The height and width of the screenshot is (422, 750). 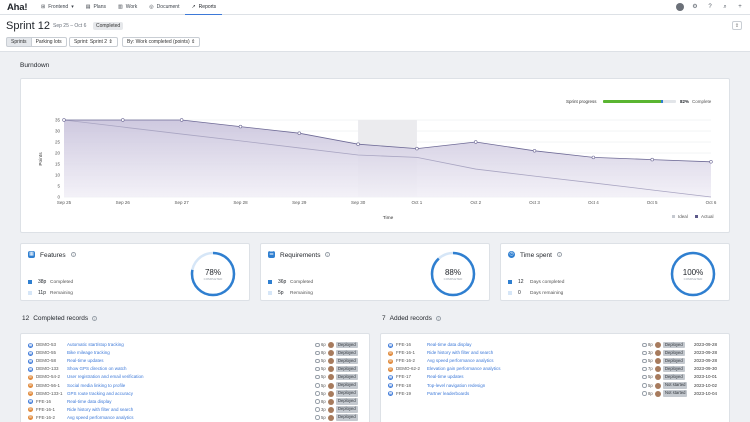 I want to click on record-id: FFE-18, so click(x=404, y=385).